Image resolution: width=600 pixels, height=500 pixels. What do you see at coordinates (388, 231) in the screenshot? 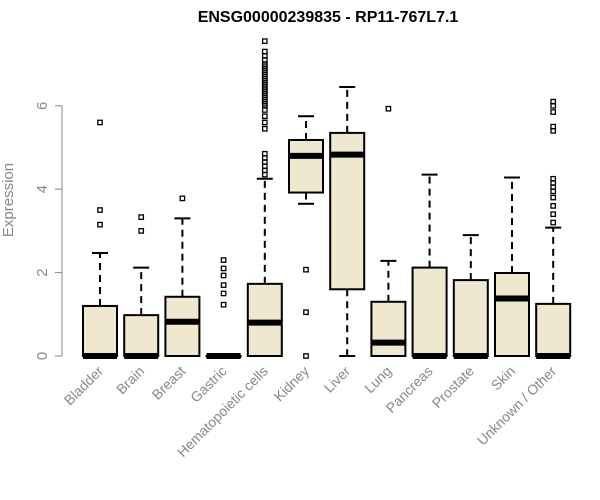
I see `box-lung` at bounding box center [388, 231].